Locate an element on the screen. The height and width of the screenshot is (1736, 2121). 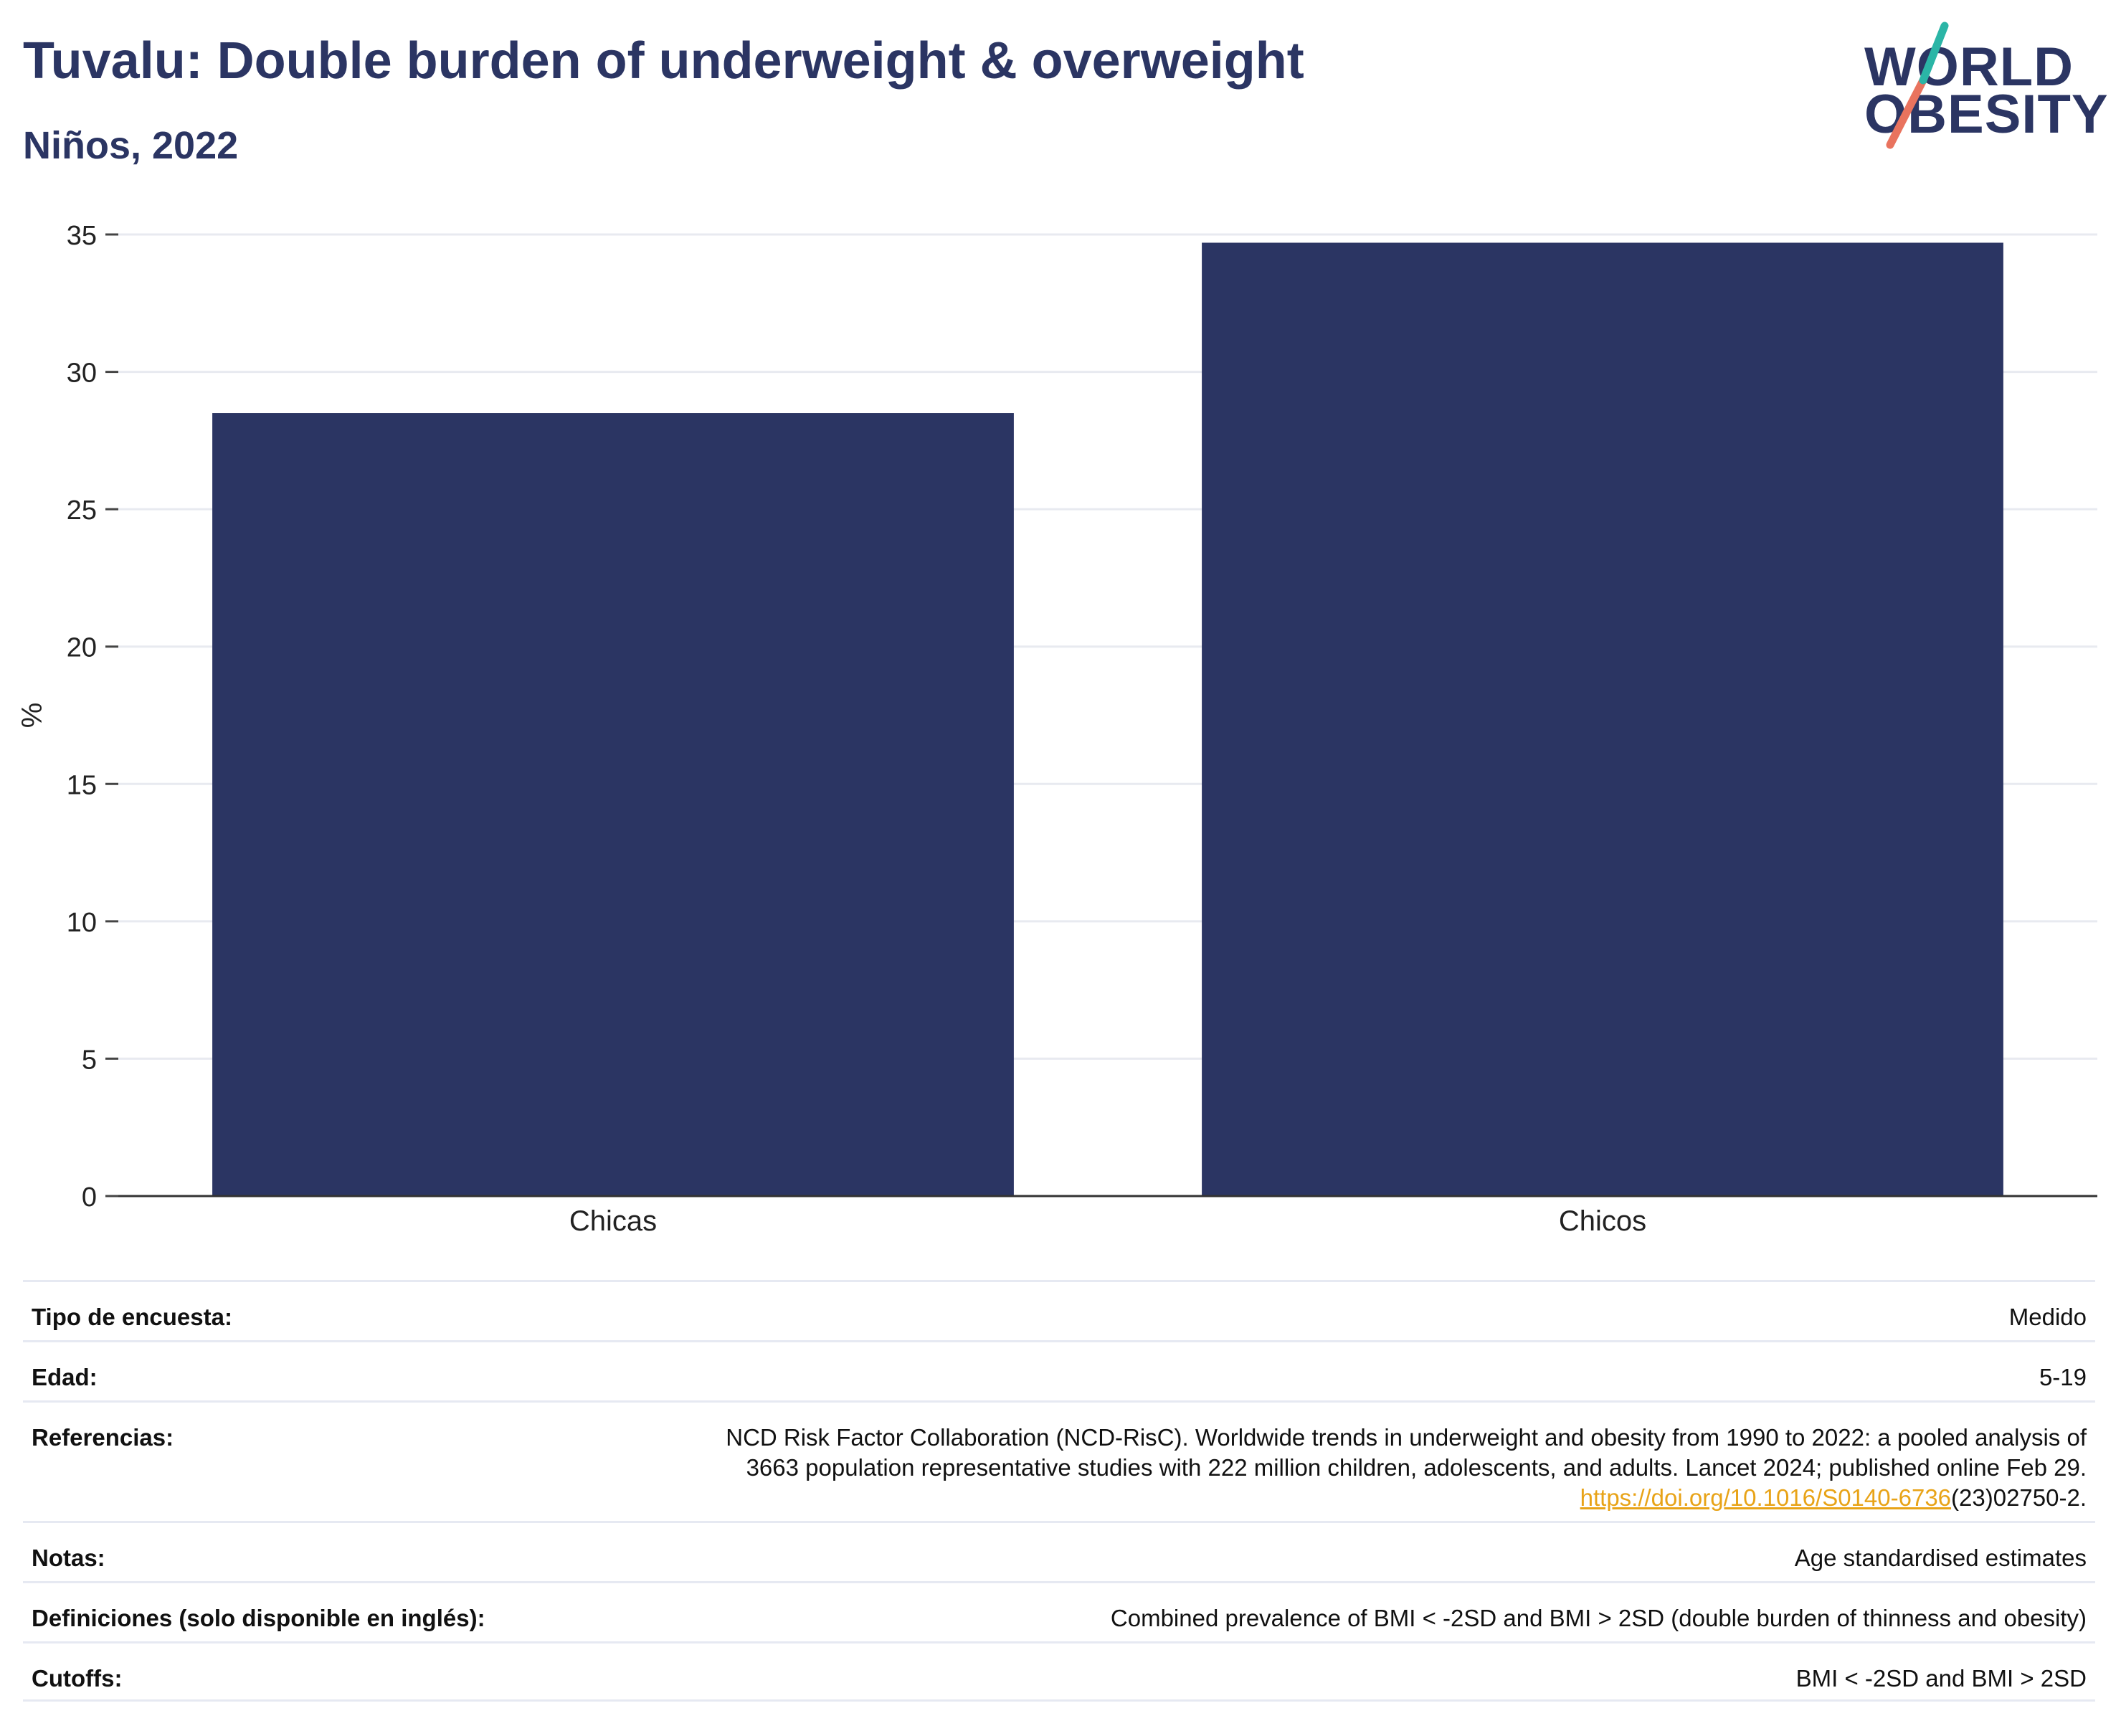
logo-slash-icon is located at coordinates (1917, 85).